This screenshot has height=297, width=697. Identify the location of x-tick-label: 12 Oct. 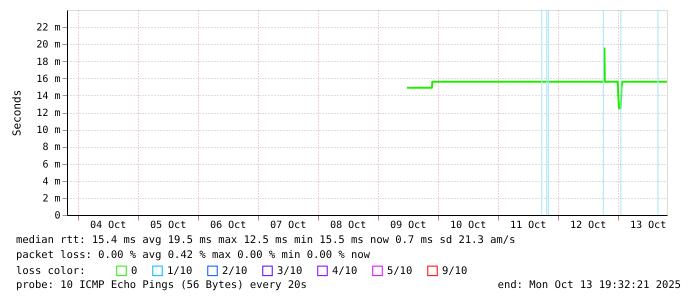
(588, 225).